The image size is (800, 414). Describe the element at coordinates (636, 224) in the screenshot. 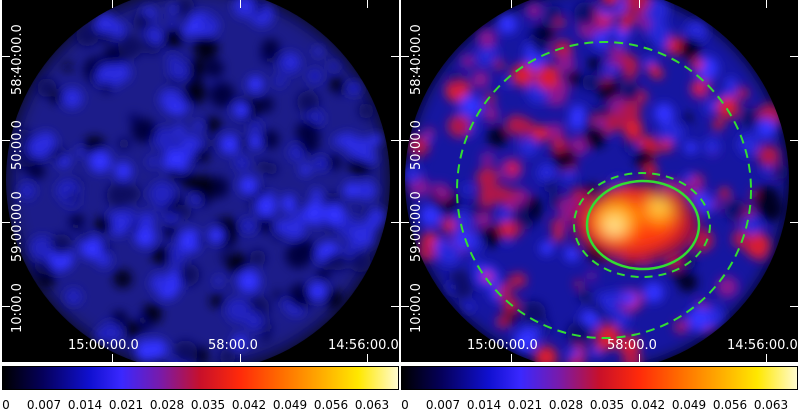

I see `bright-emission-region` at that location.